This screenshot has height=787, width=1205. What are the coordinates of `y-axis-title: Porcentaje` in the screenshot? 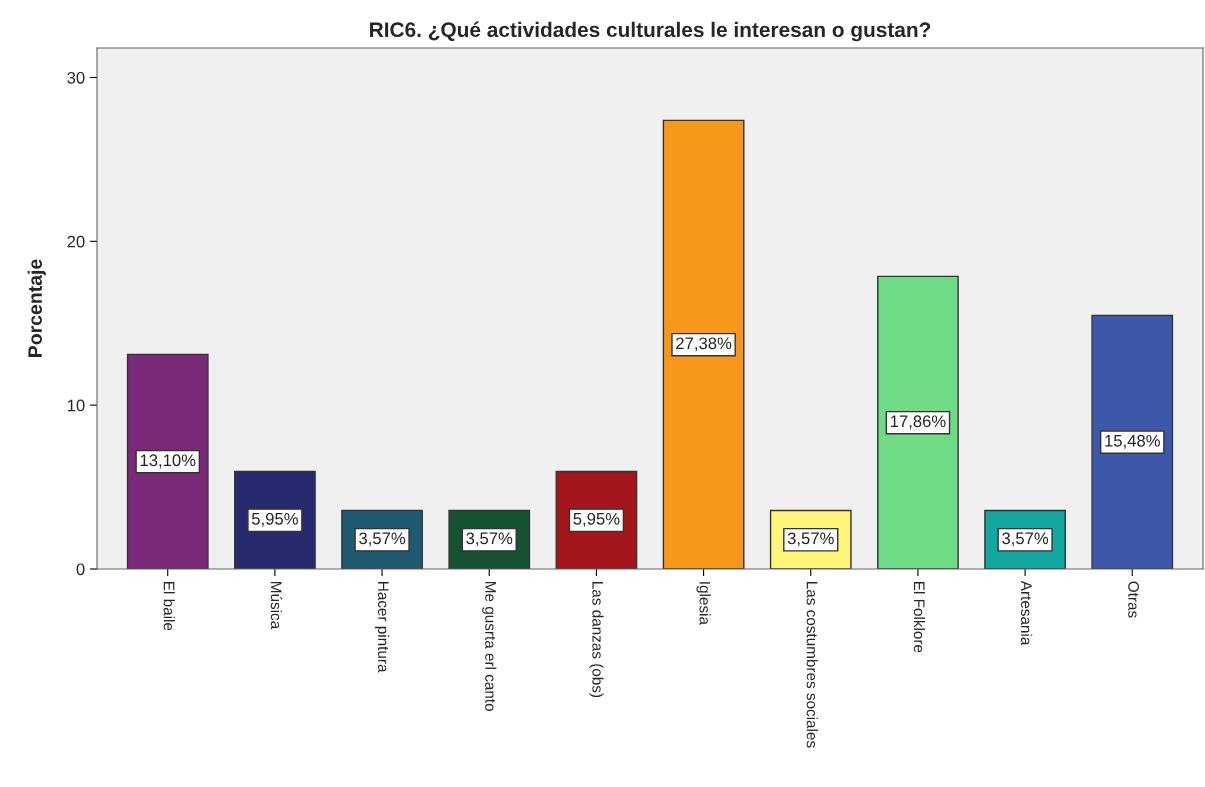 It's located at (36, 308).